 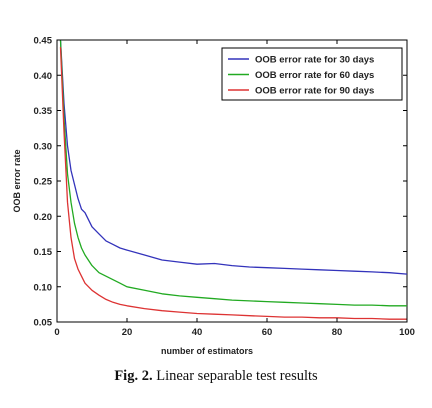 I want to click on y-tick-label: 0.25, so click(x=43, y=182).